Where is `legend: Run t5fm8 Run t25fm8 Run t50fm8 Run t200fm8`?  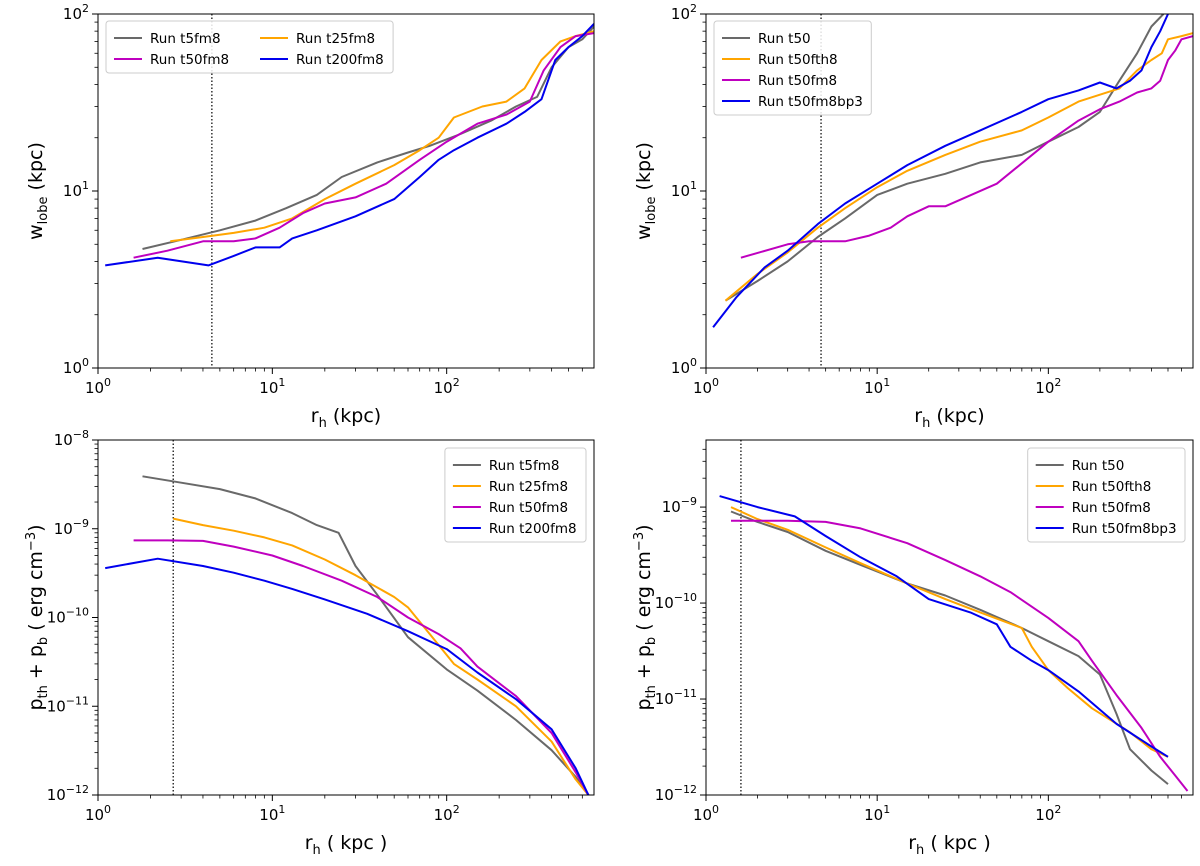 legend: Run t5fm8 Run t25fm8 Run t50fm8 Run t200fm8 is located at coordinates (515, 495).